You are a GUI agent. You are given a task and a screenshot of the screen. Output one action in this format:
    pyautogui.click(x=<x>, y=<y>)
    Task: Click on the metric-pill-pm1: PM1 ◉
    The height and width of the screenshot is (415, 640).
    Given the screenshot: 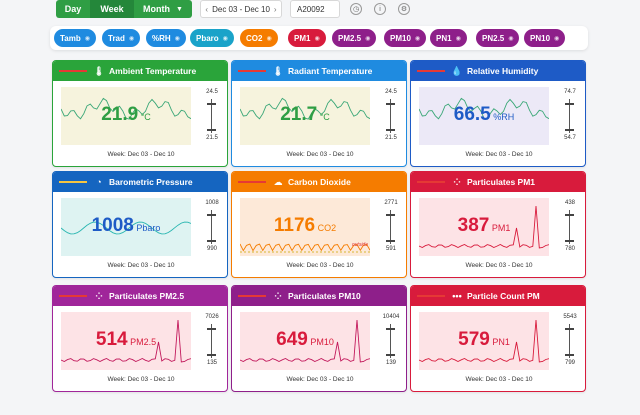 What is the action you would take?
    pyautogui.click(x=307, y=38)
    